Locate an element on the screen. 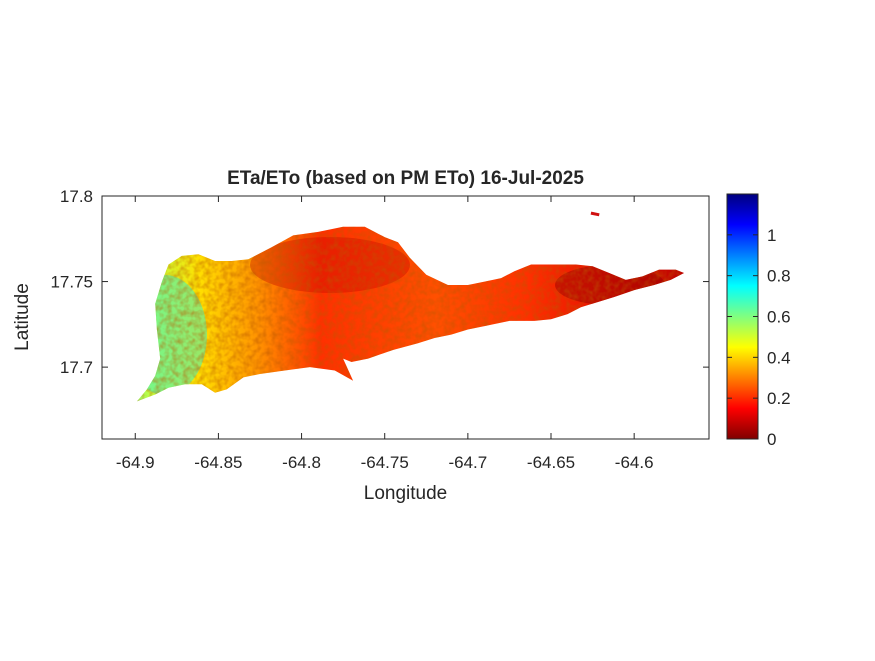  x-tick-label: -64.85 is located at coordinates (218, 462).